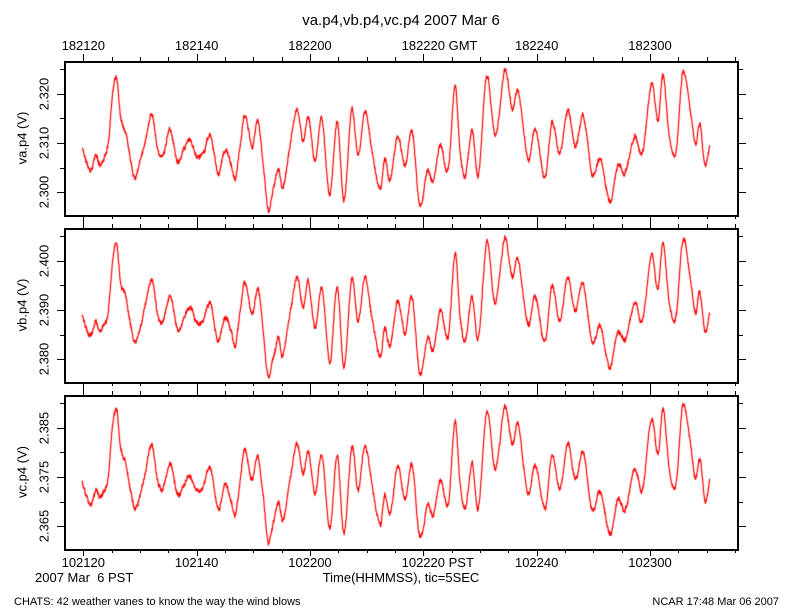  What do you see at coordinates (461, 45) in the screenshot?
I see `timezone-suffix: GMT` at bounding box center [461, 45].